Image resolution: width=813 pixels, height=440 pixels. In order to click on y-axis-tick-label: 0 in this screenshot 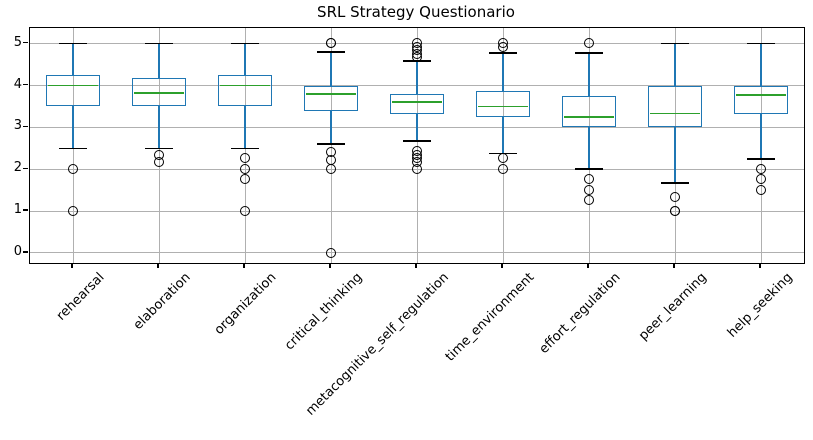, I will do `click(17, 251)`.